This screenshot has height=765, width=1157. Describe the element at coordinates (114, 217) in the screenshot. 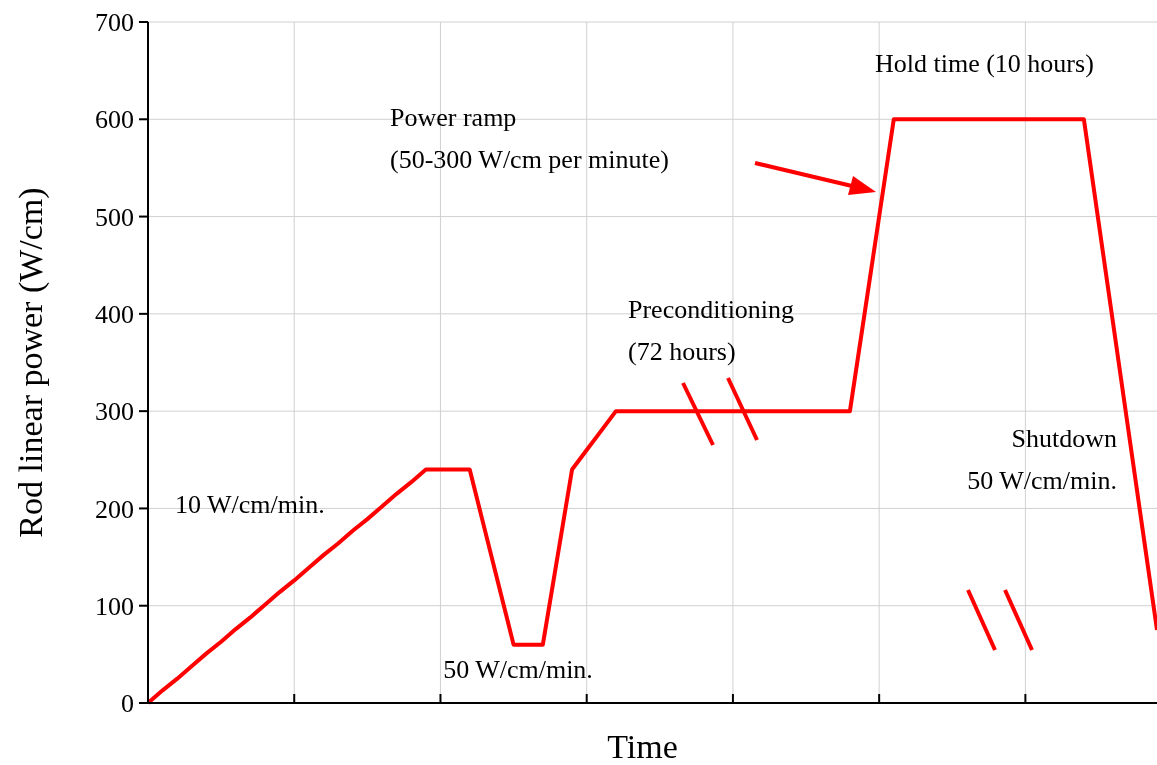

I see `y-tick-label: 500` at that location.